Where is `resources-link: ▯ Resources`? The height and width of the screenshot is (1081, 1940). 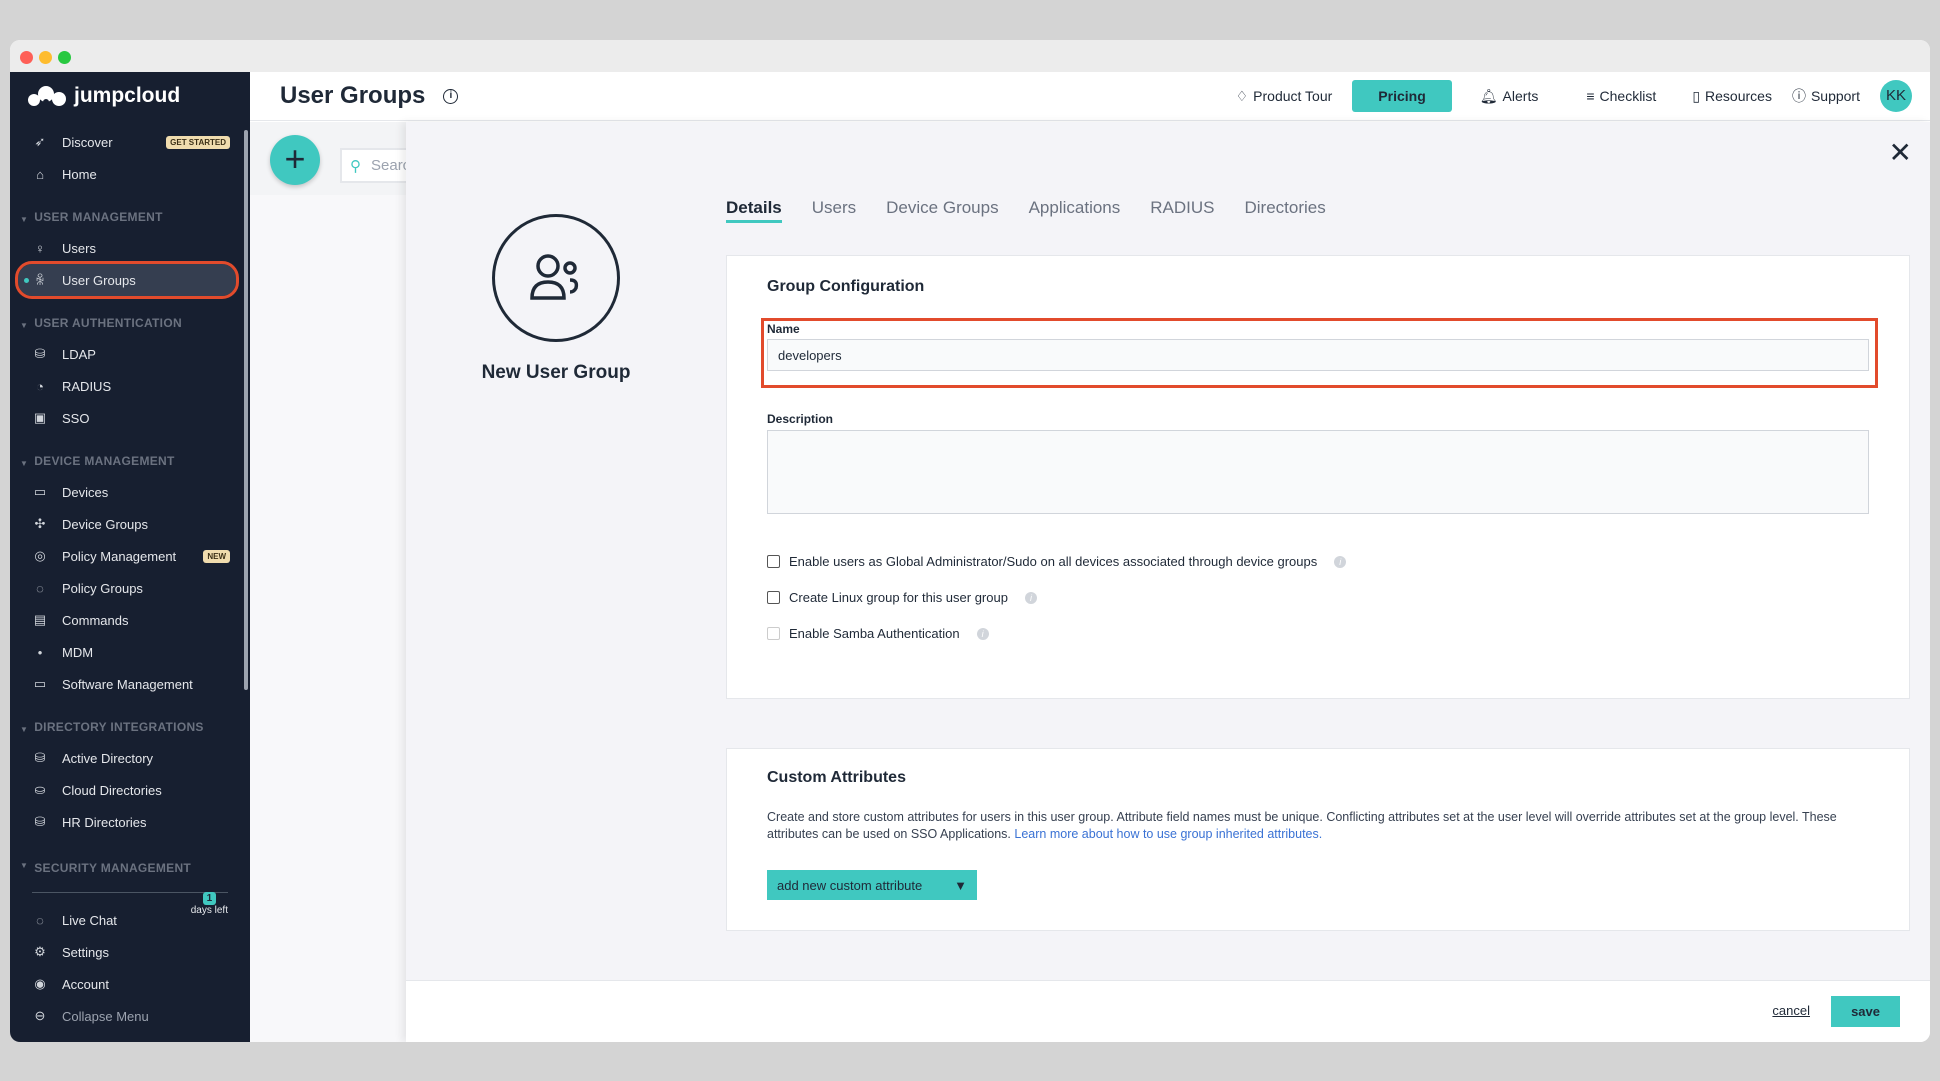
resources-link: ▯ Resources is located at coordinates (1732, 96).